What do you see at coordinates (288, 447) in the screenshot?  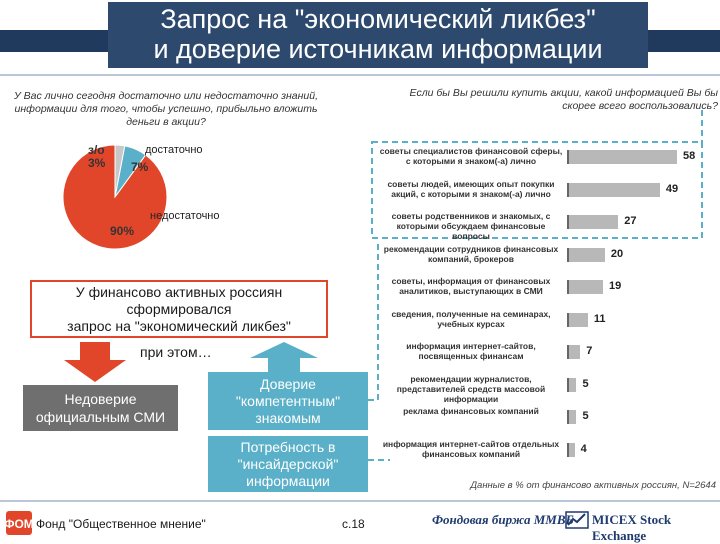 I see `insider-line-1: Потребность в` at bounding box center [288, 447].